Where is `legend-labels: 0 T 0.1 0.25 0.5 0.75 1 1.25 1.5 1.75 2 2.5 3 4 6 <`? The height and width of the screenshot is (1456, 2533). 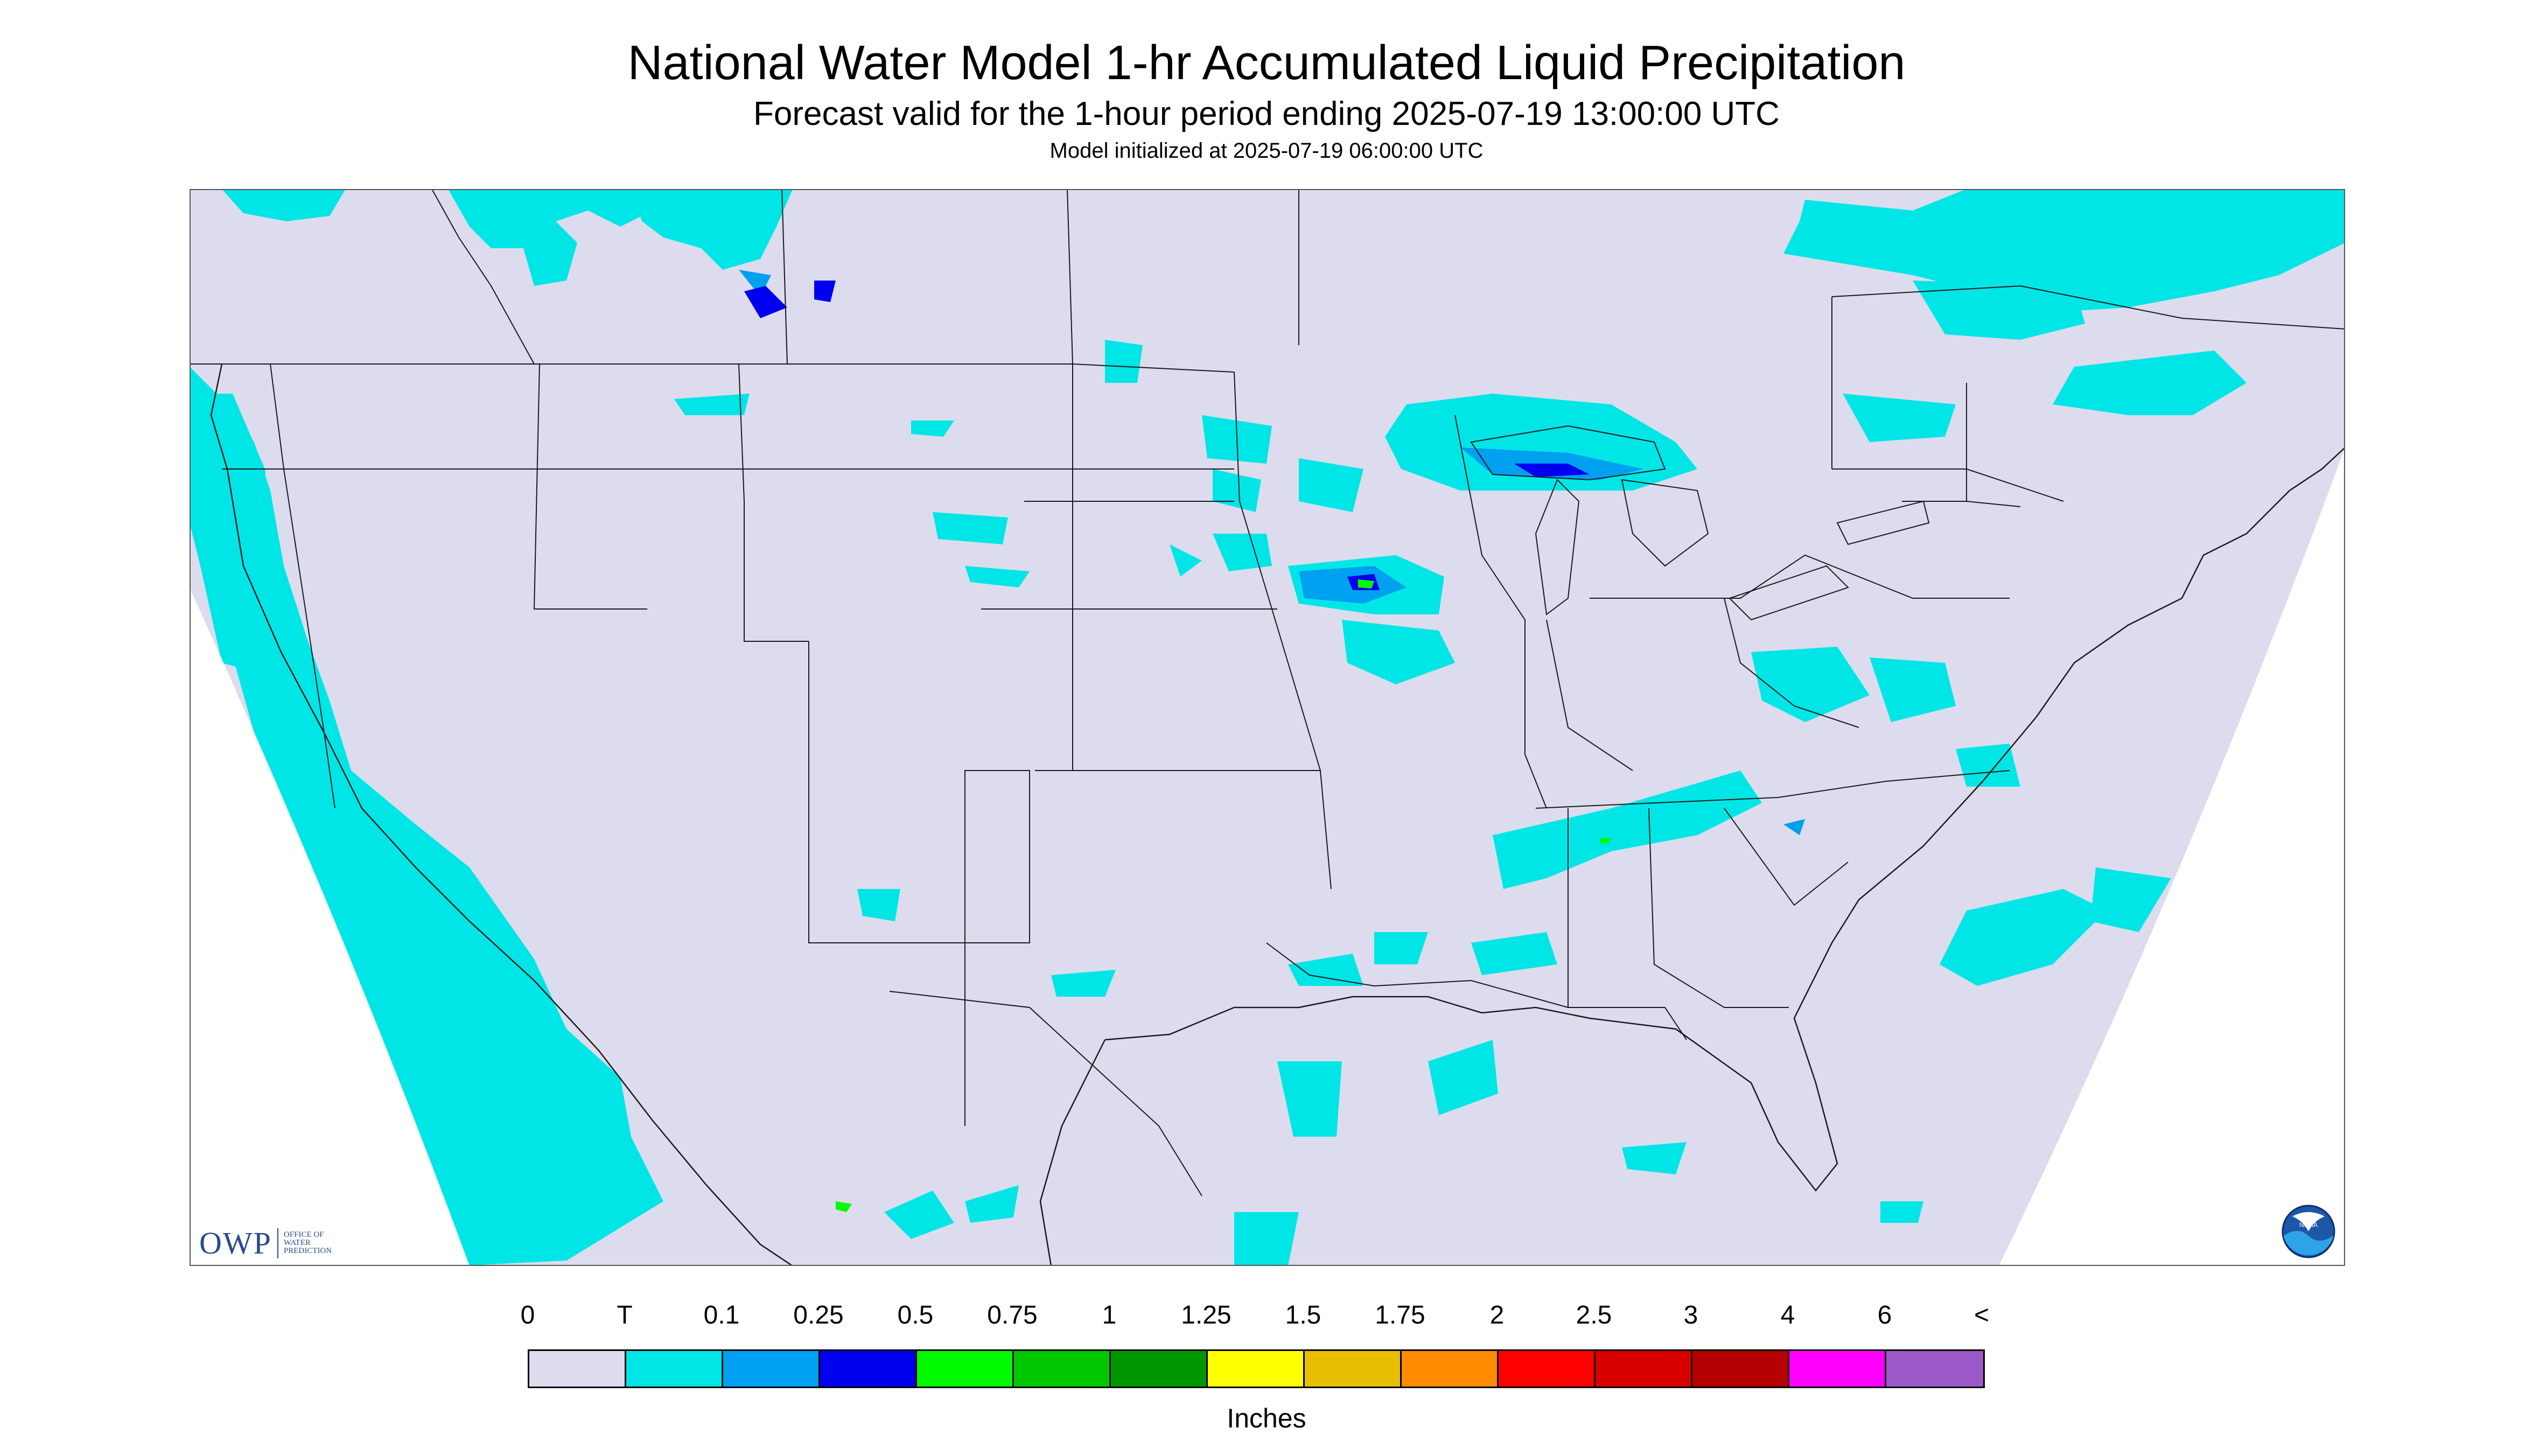
legend-labels: 0 T 0.1 0.25 0.5 0.75 1 1.25 1.5 1.75 2 2.5 3 4 6 < is located at coordinates (1266, 1316).